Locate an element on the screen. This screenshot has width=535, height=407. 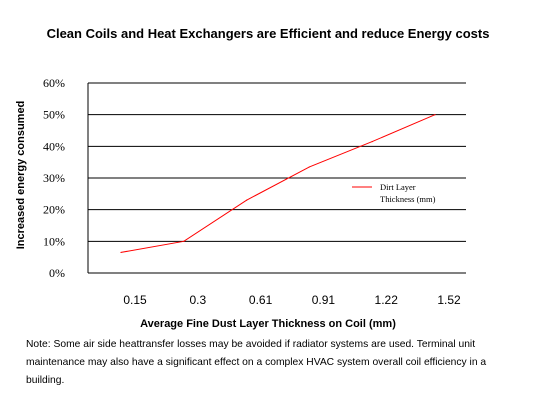
y-tick-label: 30% is located at coordinates (54, 178).